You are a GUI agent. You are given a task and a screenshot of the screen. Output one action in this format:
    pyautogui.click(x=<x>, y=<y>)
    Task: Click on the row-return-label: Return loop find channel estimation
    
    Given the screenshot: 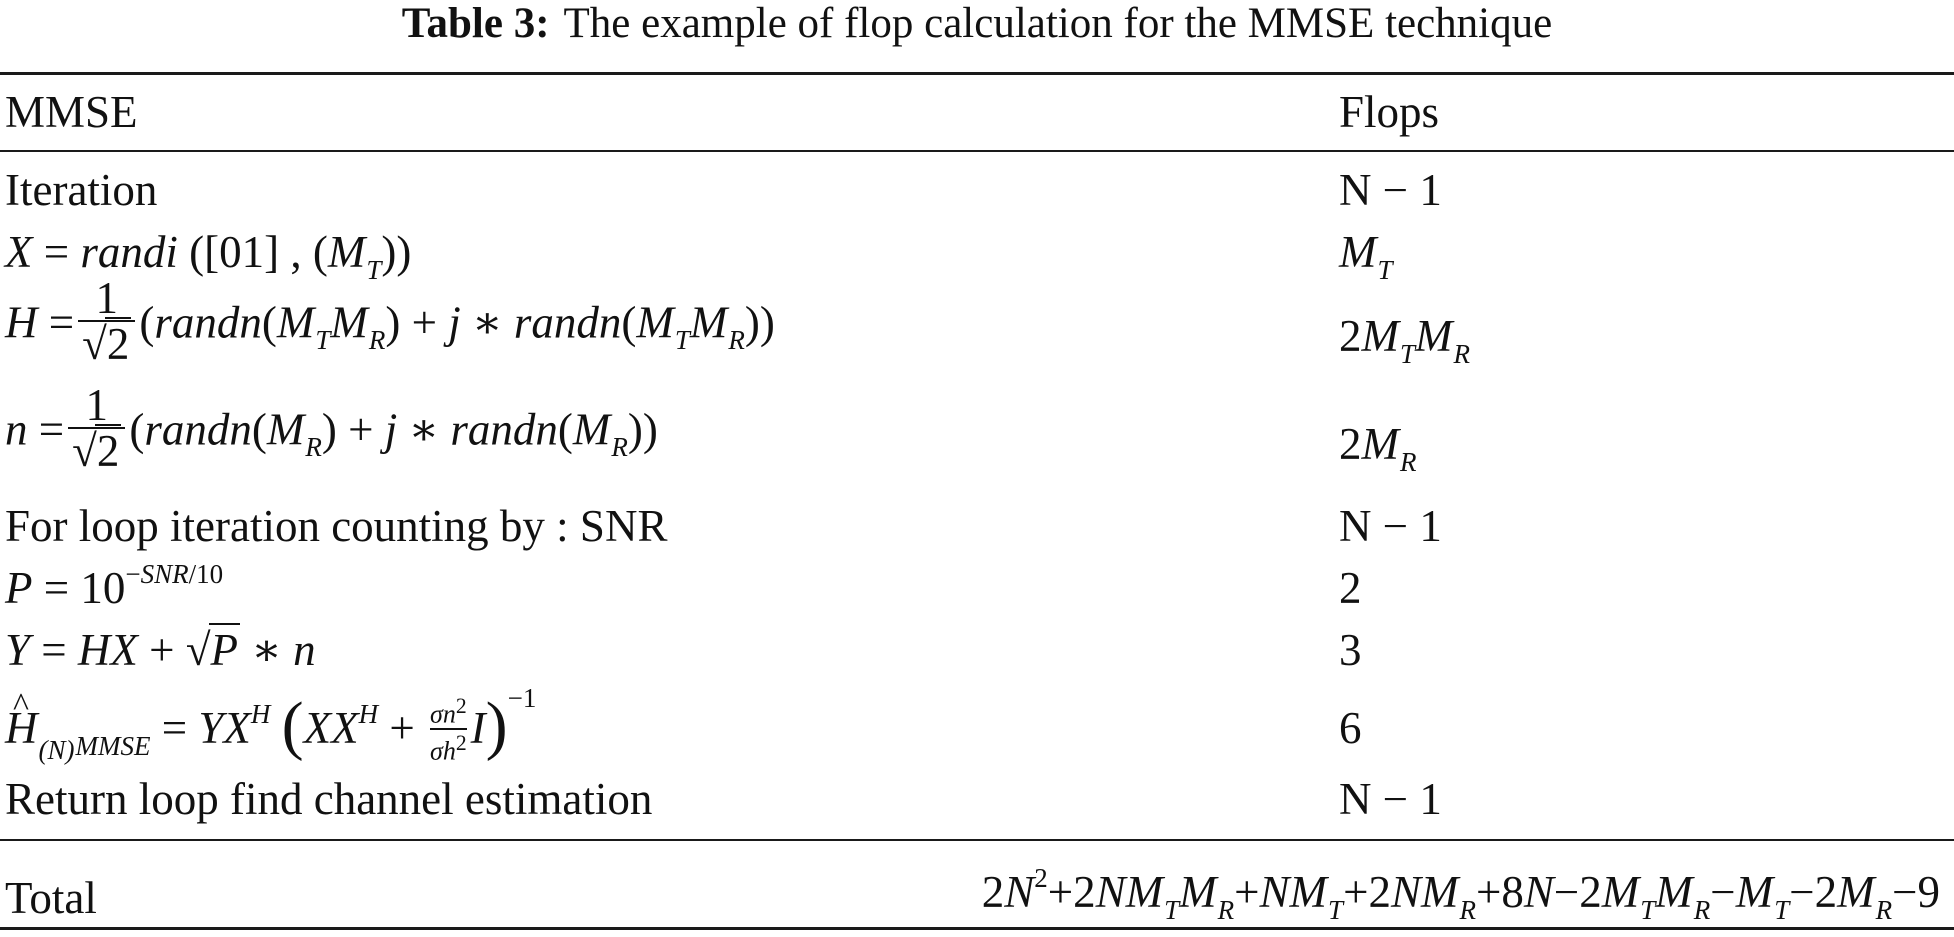 What is the action you would take?
    pyautogui.click(x=329, y=799)
    